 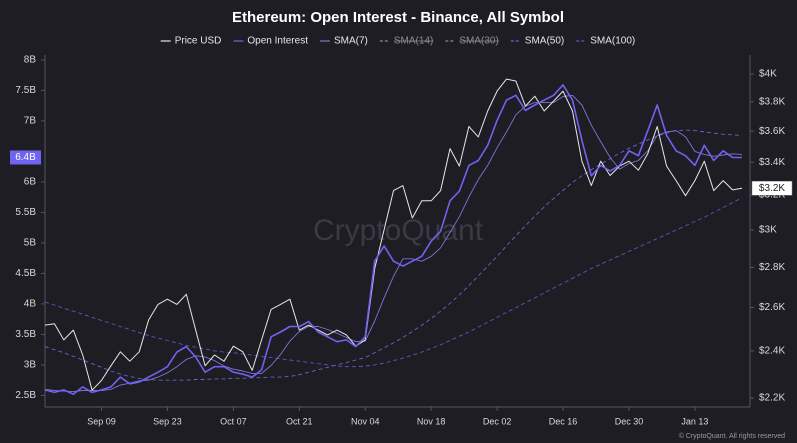 What do you see at coordinates (563, 421) in the screenshot?
I see `x-tick-label: Dec 16` at bounding box center [563, 421].